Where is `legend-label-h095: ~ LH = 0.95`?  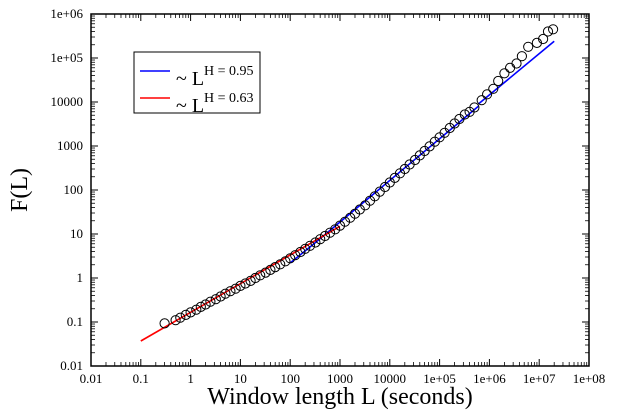
legend-label-h095: ~ LH = 0.95 is located at coordinates (215, 77).